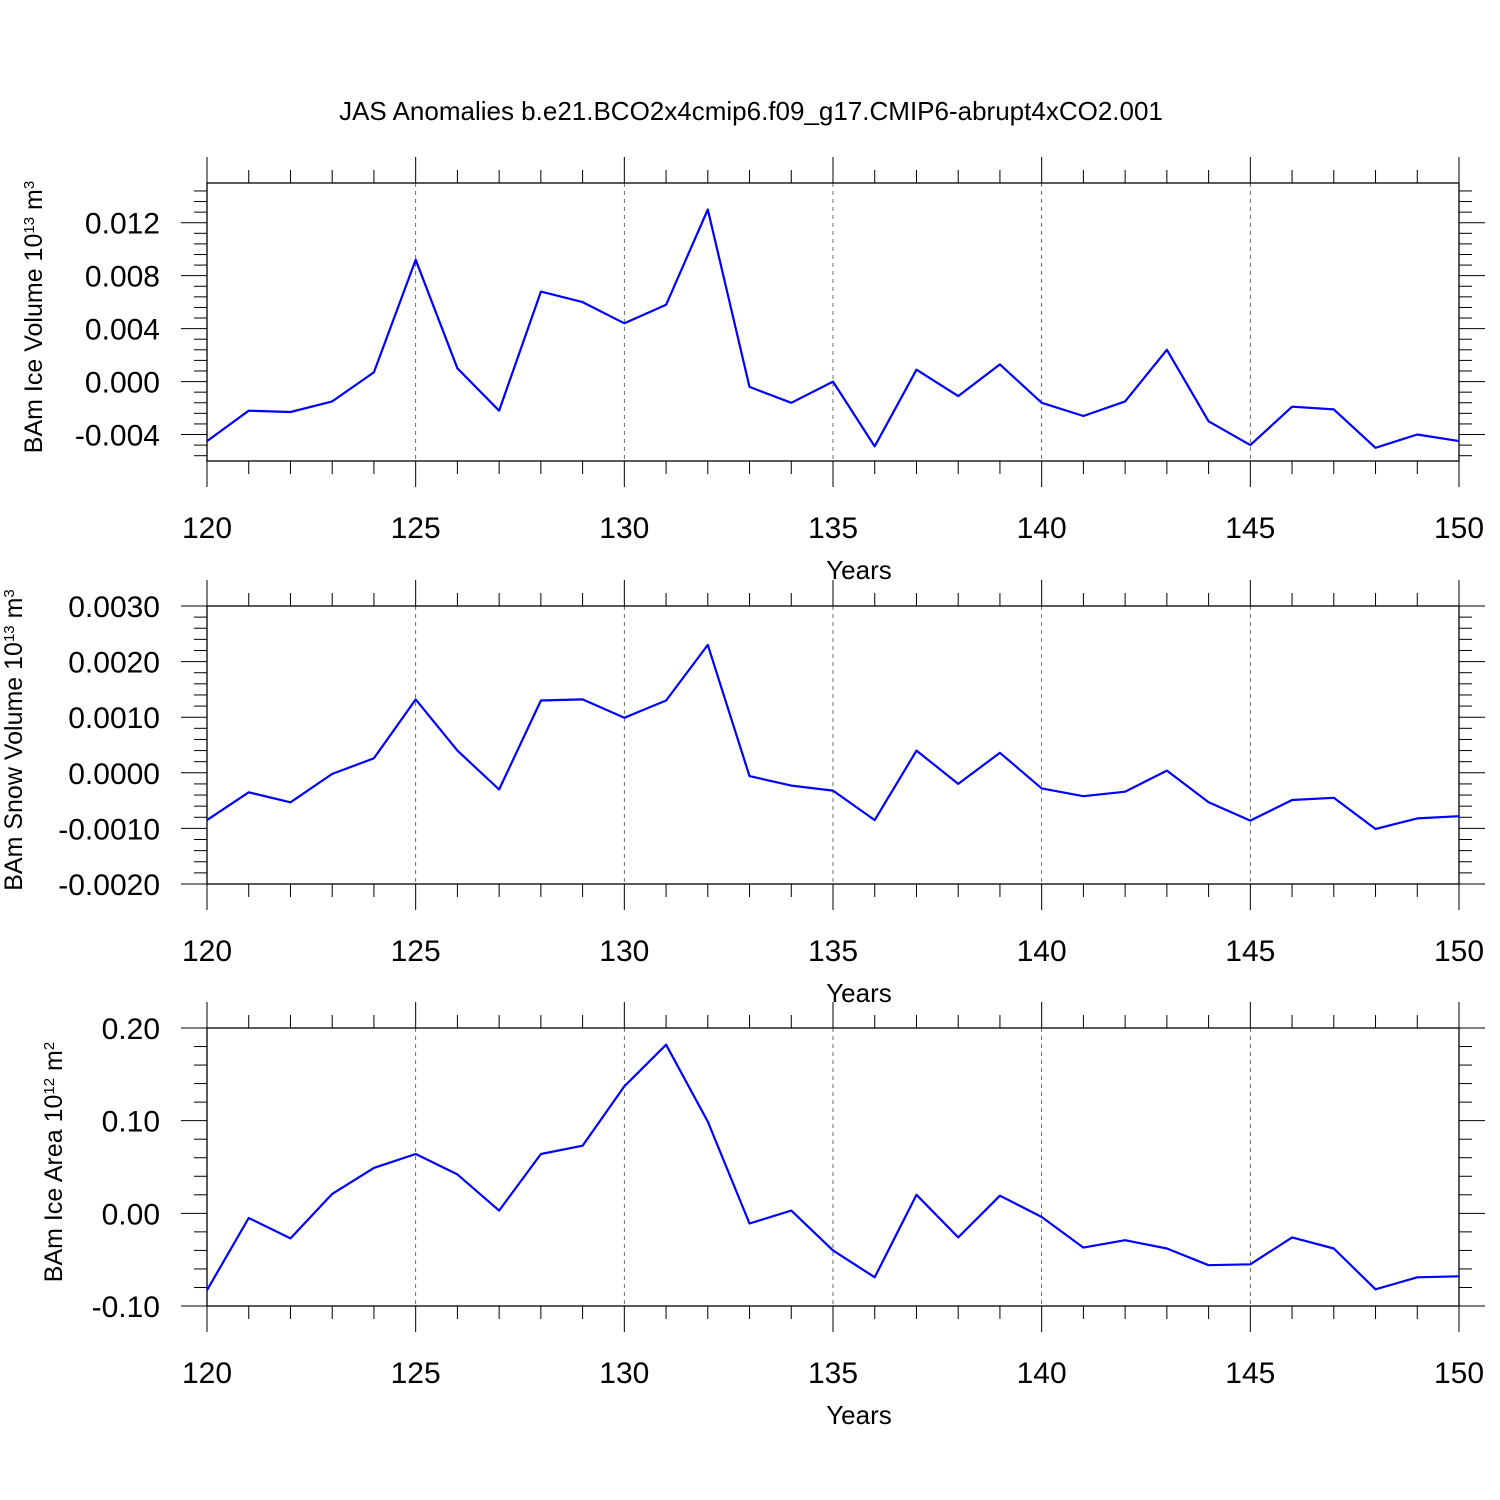 The width and height of the screenshot is (1500, 1500). What do you see at coordinates (49, 1086) in the screenshot?
I see `y-axis-label-exp: 12` at bounding box center [49, 1086].